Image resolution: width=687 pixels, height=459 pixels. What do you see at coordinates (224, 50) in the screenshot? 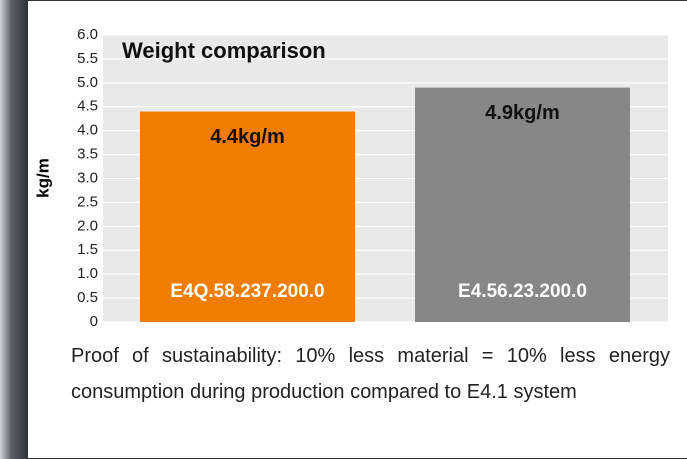
I see `chart-title: Weight comparison` at bounding box center [224, 50].